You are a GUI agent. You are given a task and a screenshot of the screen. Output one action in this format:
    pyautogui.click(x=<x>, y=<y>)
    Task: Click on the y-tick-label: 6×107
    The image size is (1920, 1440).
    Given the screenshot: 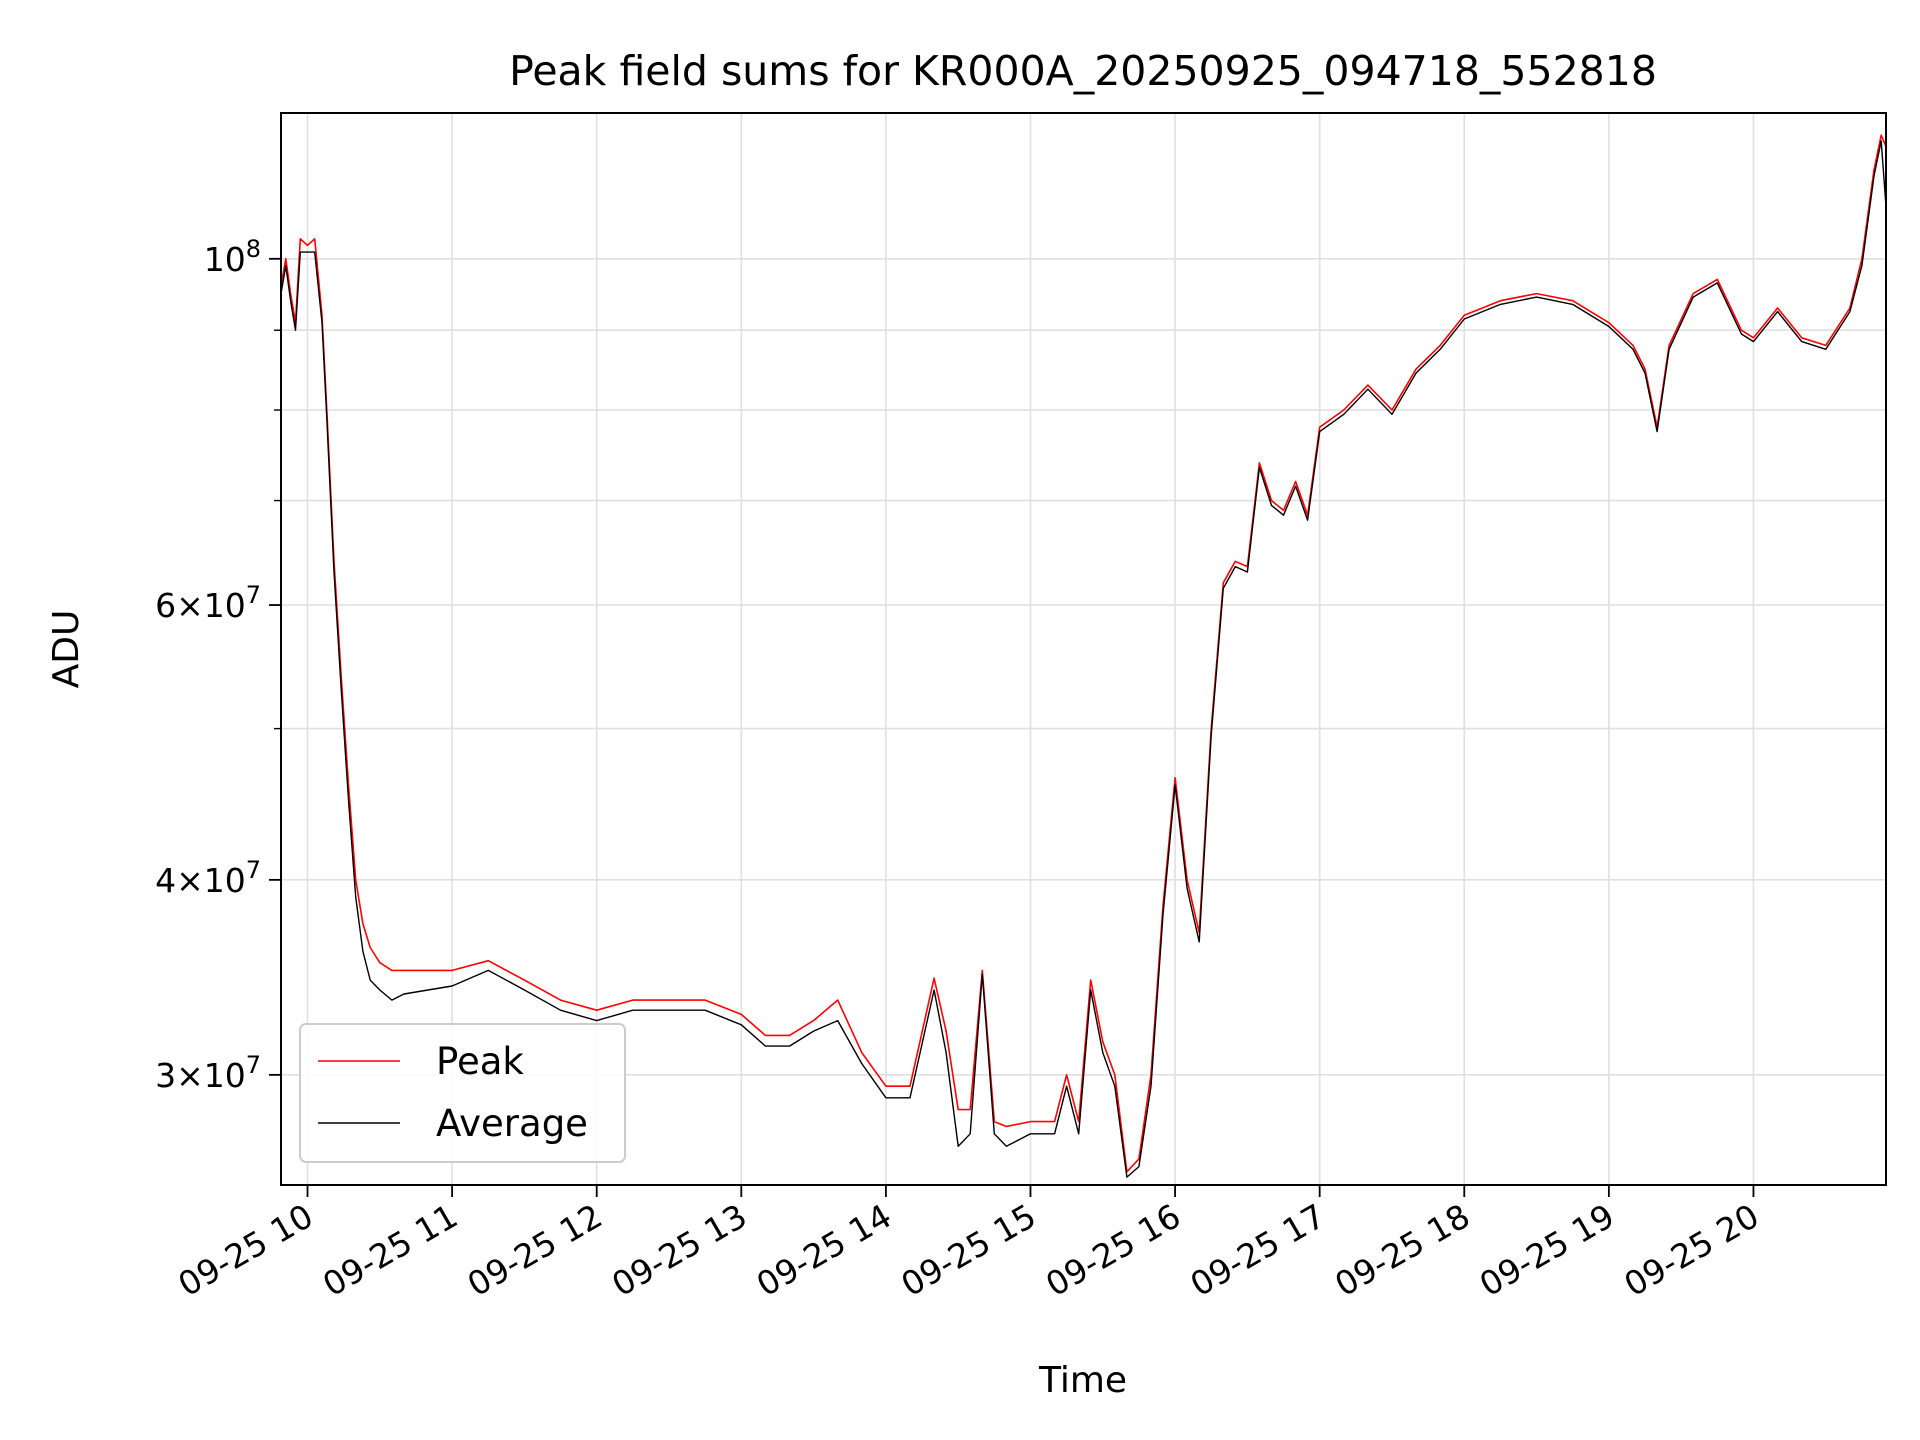 What is the action you would take?
    pyautogui.click(x=208, y=603)
    